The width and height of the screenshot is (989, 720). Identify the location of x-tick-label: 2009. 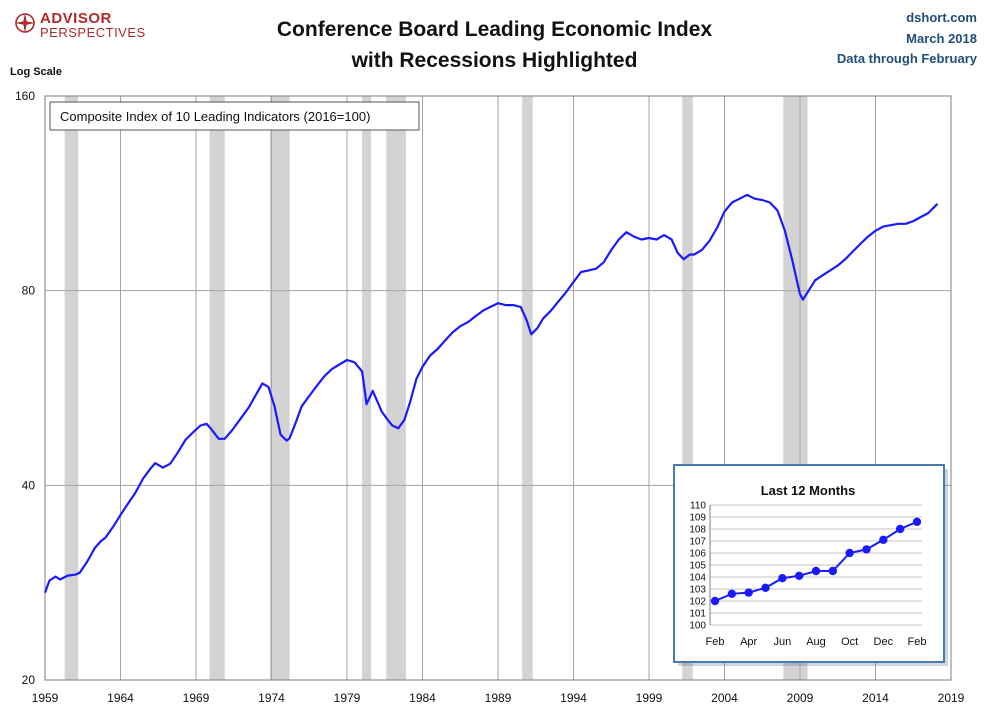
(800, 698).